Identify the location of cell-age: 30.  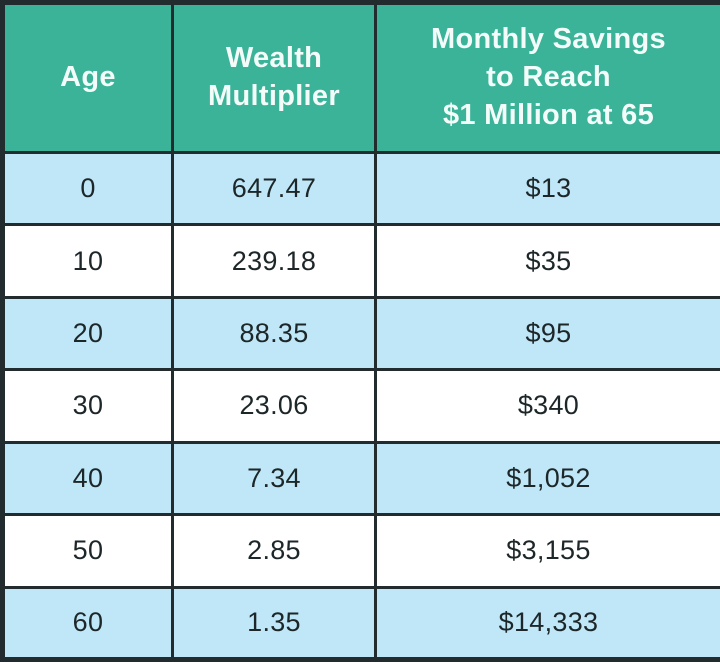
(87, 406).